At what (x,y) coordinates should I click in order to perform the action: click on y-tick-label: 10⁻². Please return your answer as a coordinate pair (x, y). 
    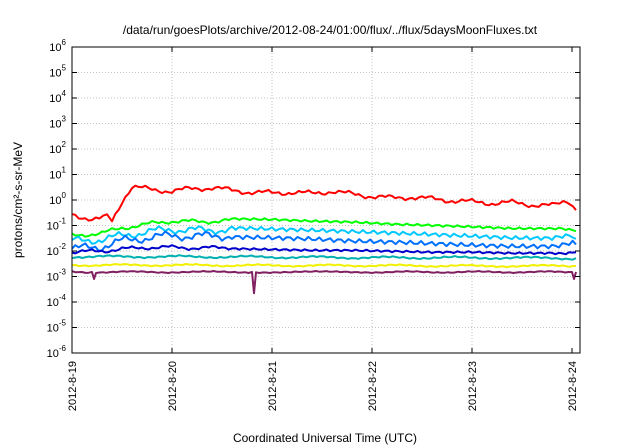
    Looking at the image, I should click on (57, 250).